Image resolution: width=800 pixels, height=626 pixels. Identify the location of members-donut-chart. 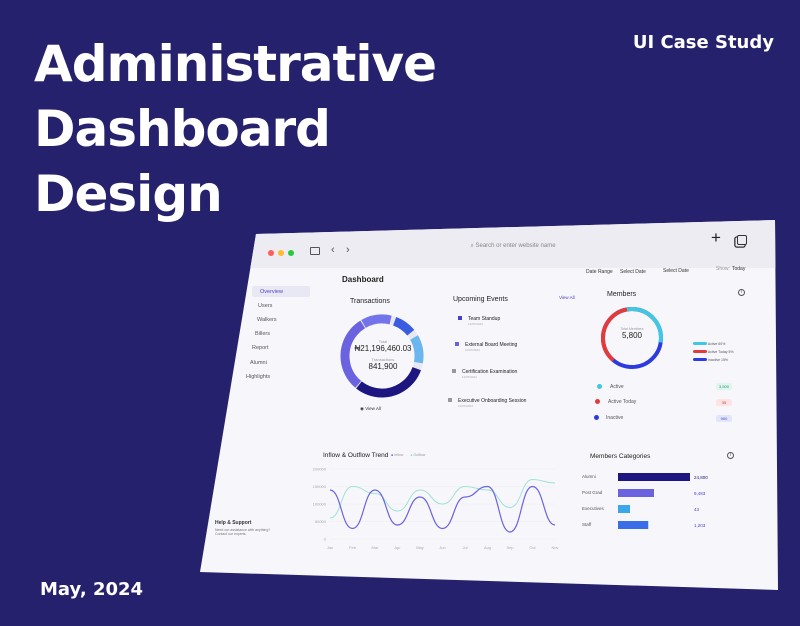
(632, 338).